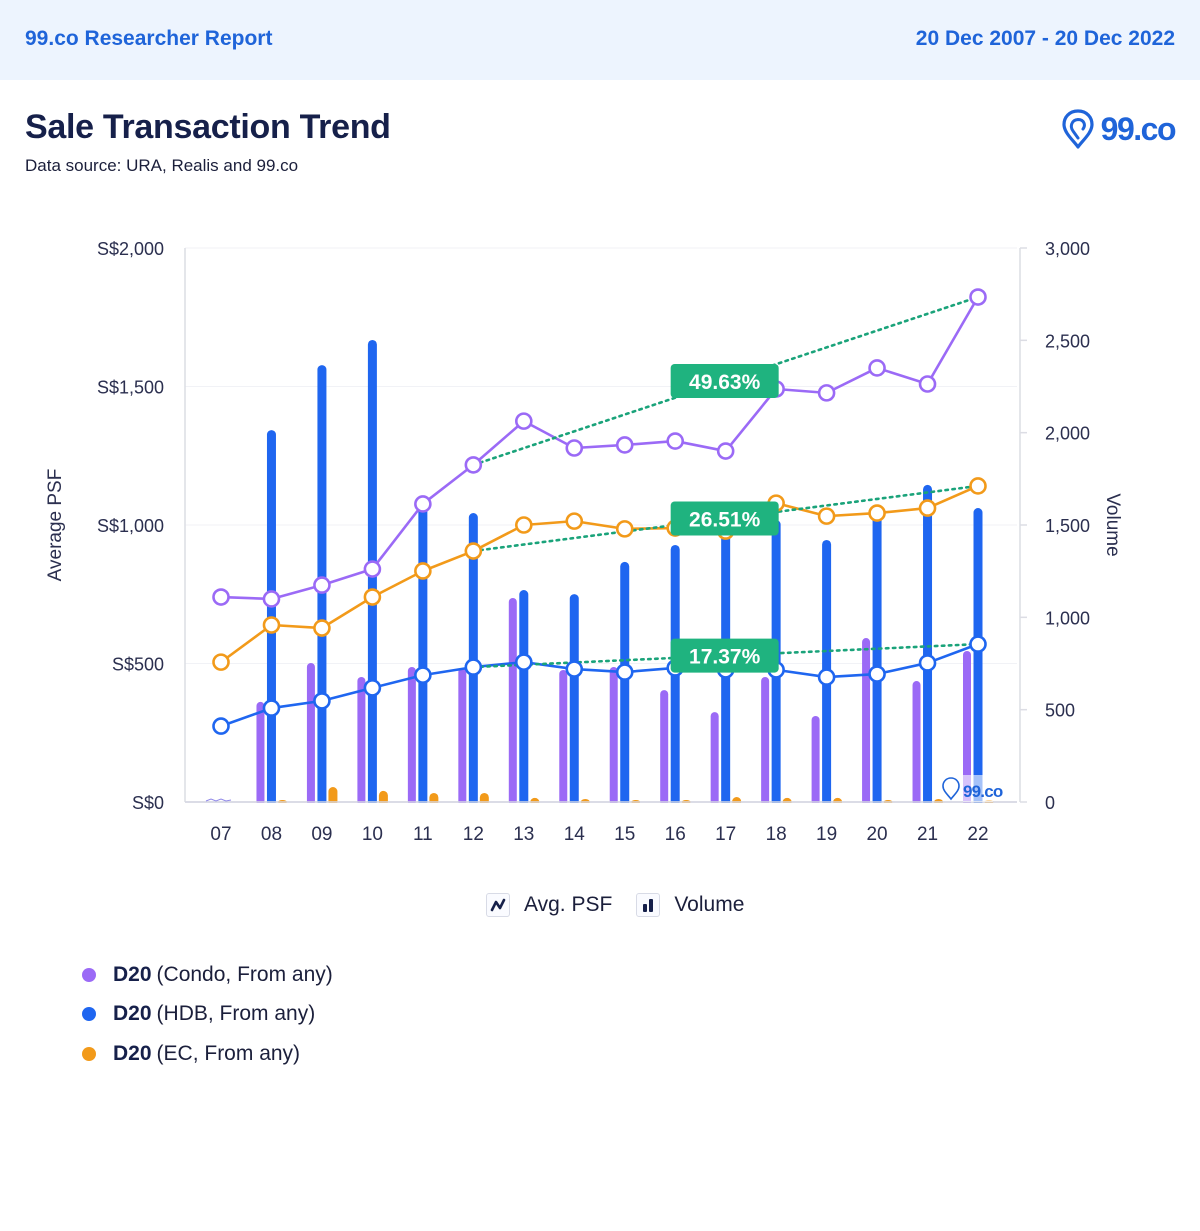 This screenshot has height=1231, width=1200. I want to click on x-tick-label: 19, so click(826, 834).